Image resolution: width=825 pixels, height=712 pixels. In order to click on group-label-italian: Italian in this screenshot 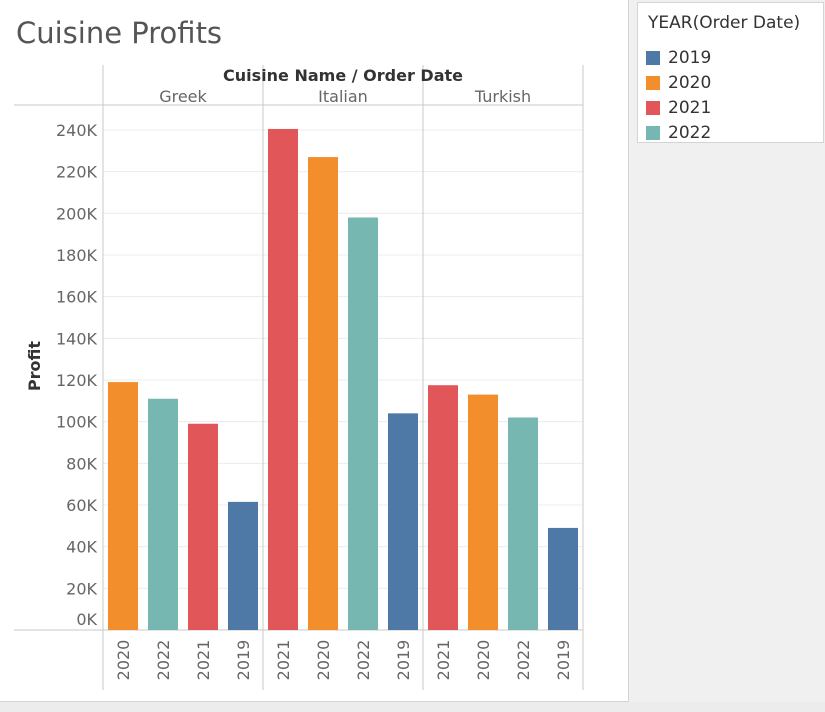, I will do `click(343, 96)`.